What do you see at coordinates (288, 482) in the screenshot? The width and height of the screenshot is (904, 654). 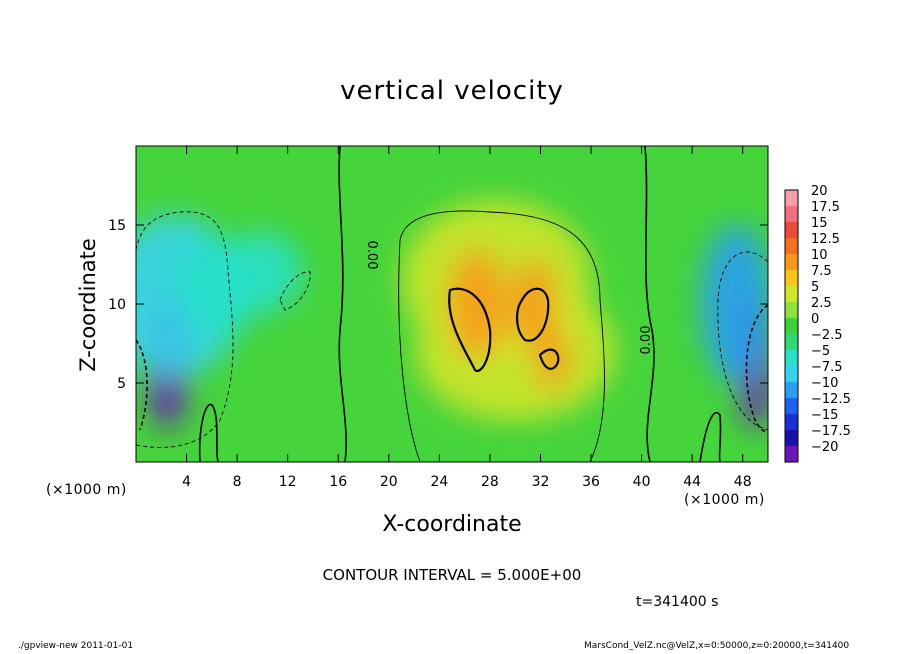 I see `x-tick-label: 12` at bounding box center [288, 482].